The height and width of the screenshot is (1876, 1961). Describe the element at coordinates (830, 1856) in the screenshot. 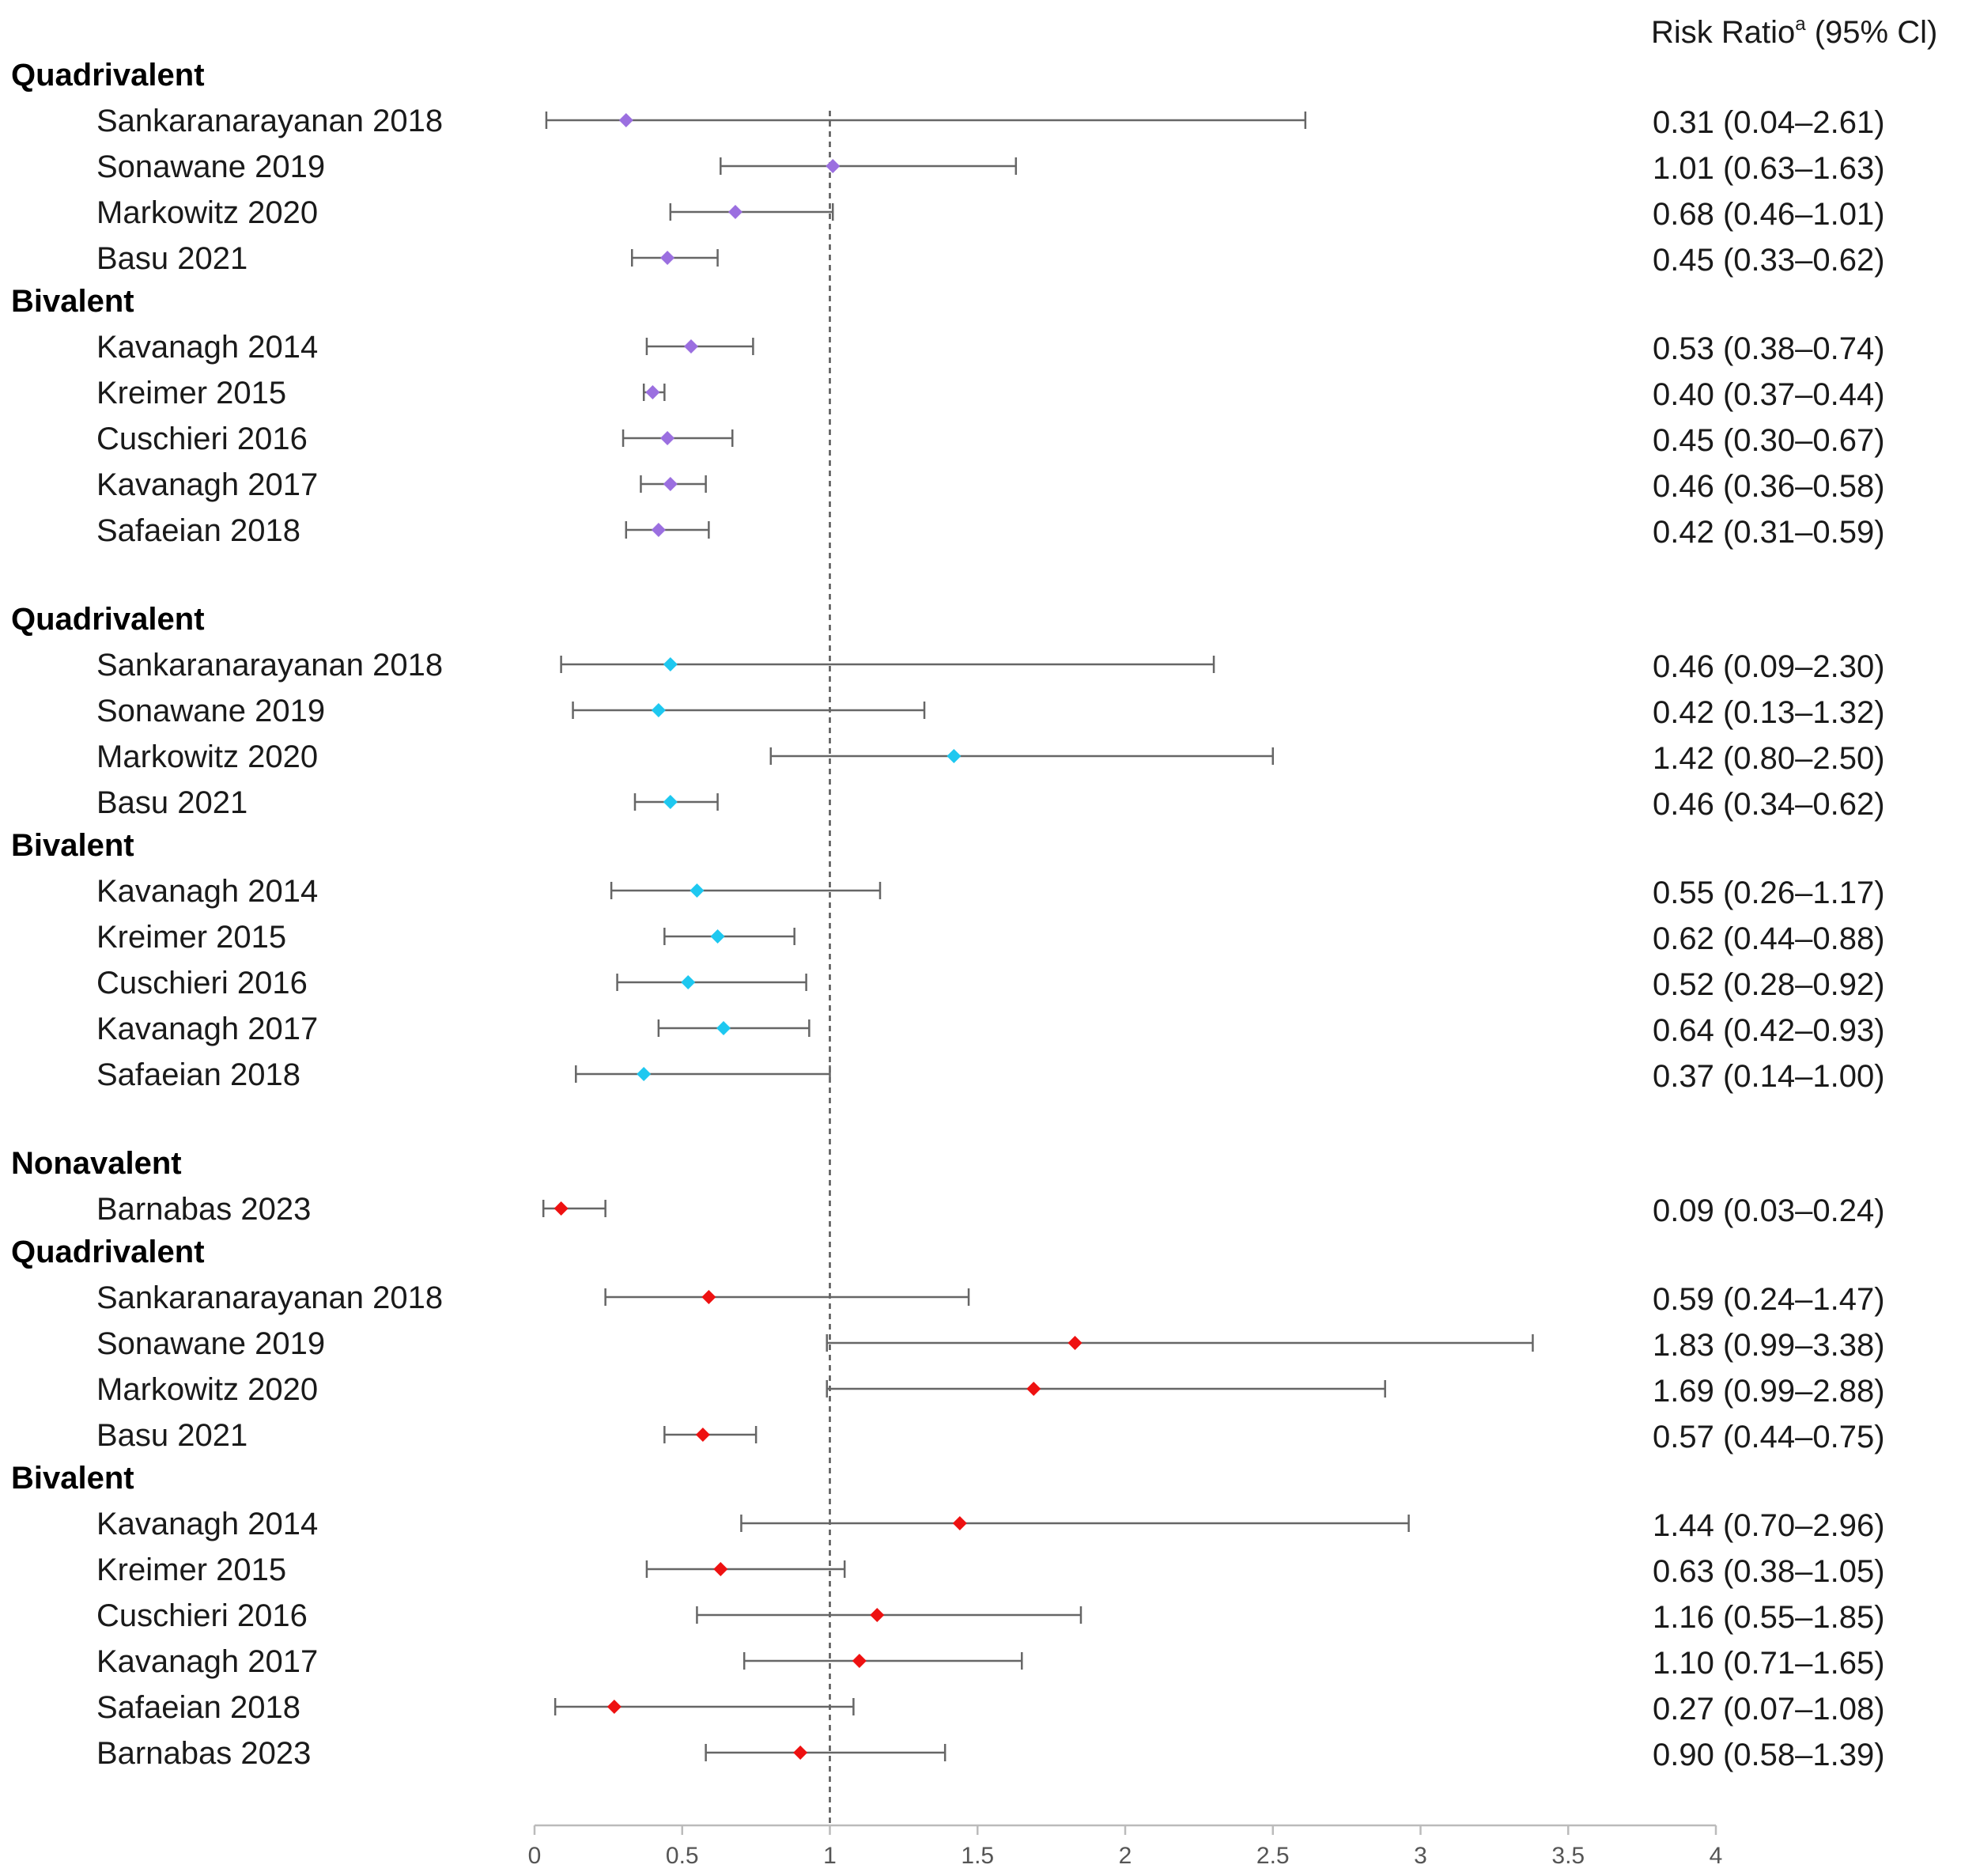

I see `x-tick-label: 1` at that location.